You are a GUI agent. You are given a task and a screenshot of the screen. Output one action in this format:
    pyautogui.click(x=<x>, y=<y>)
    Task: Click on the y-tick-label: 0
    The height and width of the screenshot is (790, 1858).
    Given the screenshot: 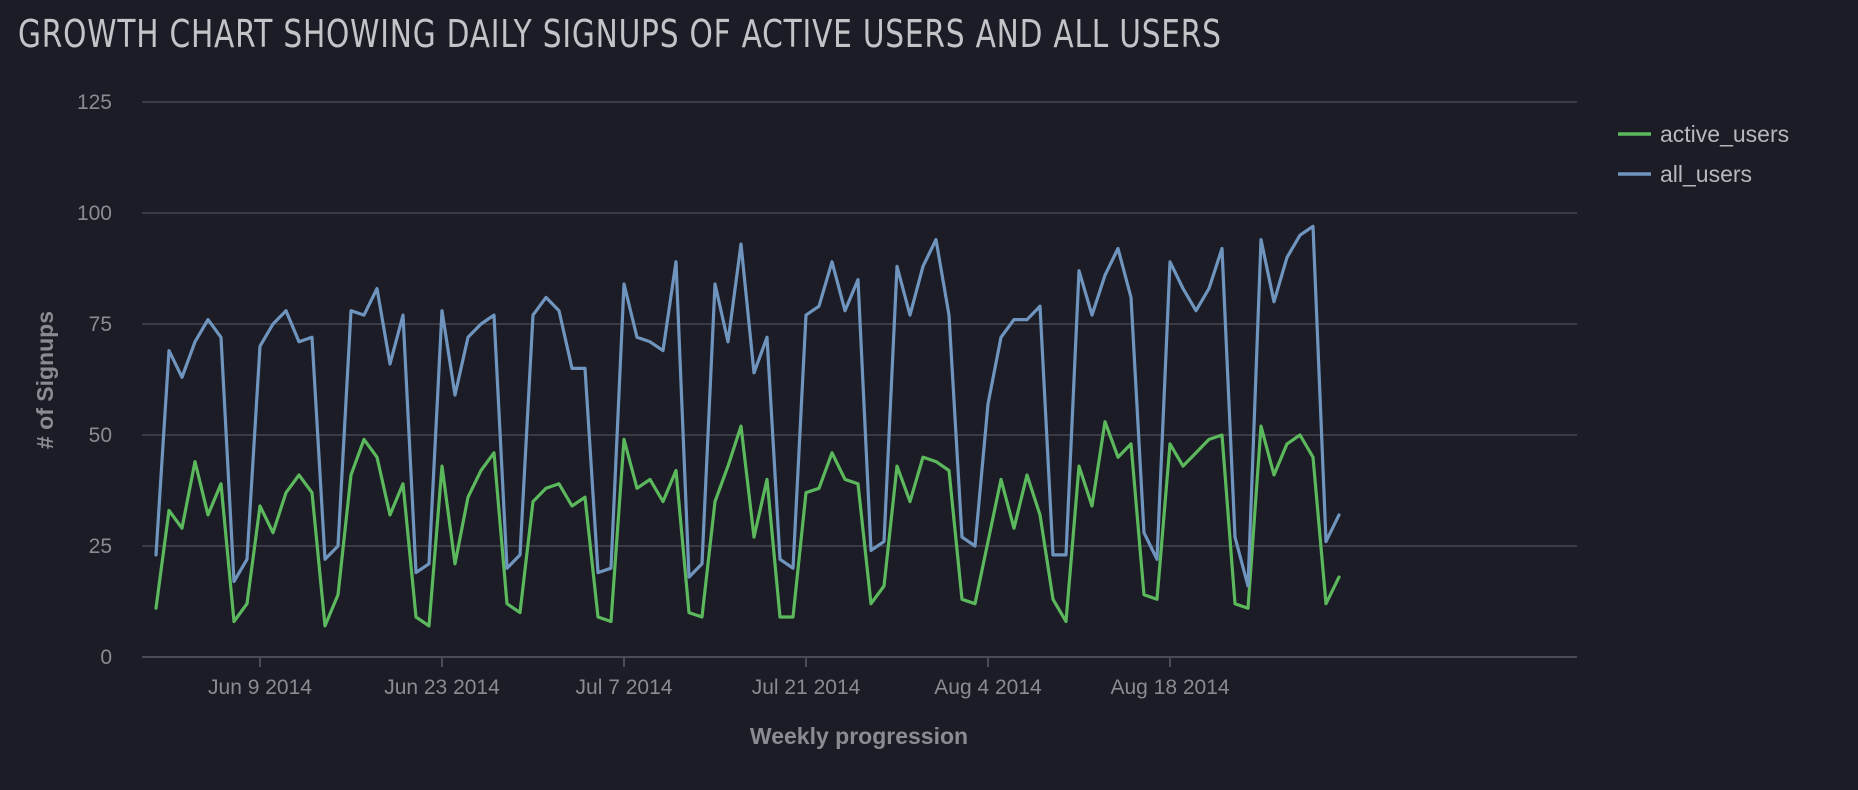 What is the action you would take?
    pyautogui.click(x=106, y=657)
    